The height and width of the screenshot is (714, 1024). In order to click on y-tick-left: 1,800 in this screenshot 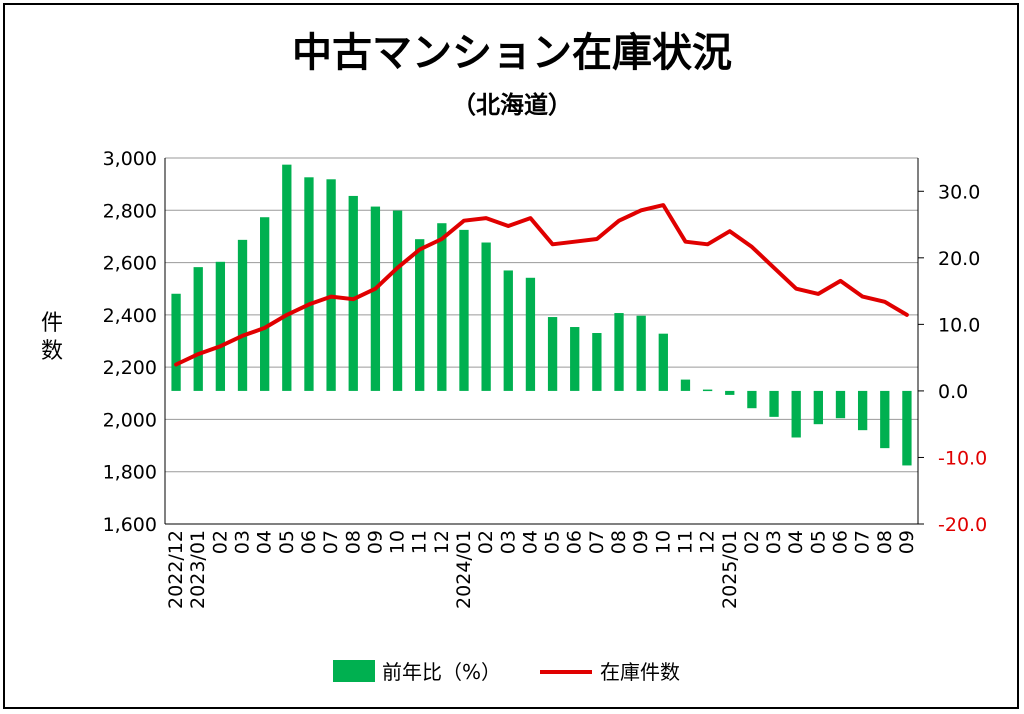, I will do `click(130, 473)`.